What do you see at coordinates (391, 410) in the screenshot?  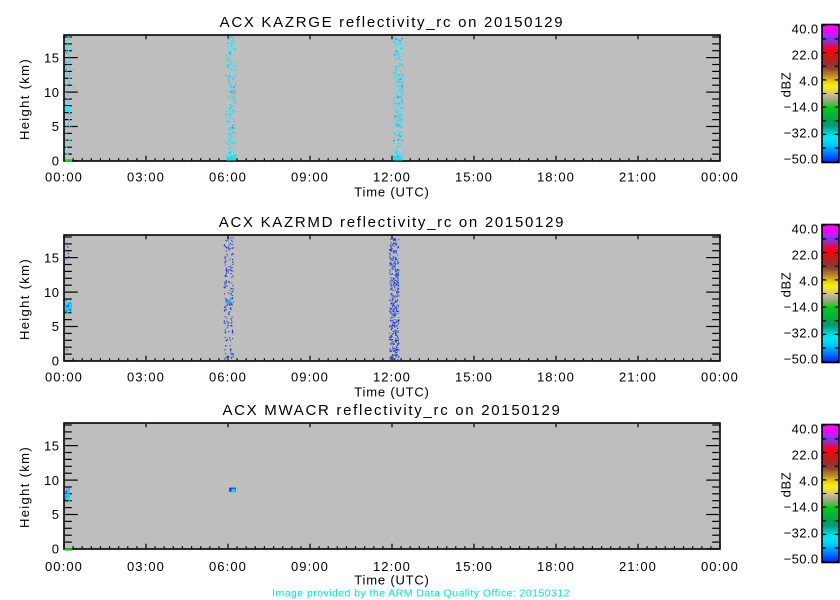 I see `svg-text:ACX MWACR reflectivity_rc on 2: ACX MWACR reflectivity_rc on 20150129` at bounding box center [391, 410].